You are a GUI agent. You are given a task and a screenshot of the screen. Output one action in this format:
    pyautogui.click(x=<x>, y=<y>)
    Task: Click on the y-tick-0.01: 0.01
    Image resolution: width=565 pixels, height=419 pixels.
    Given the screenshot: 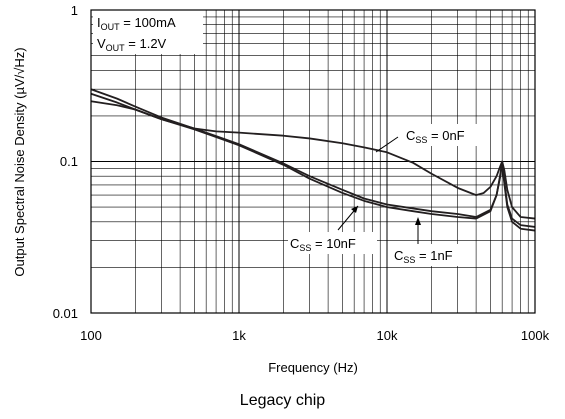 What is the action you would take?
    pyautogui.click(x=65, y=313)
    